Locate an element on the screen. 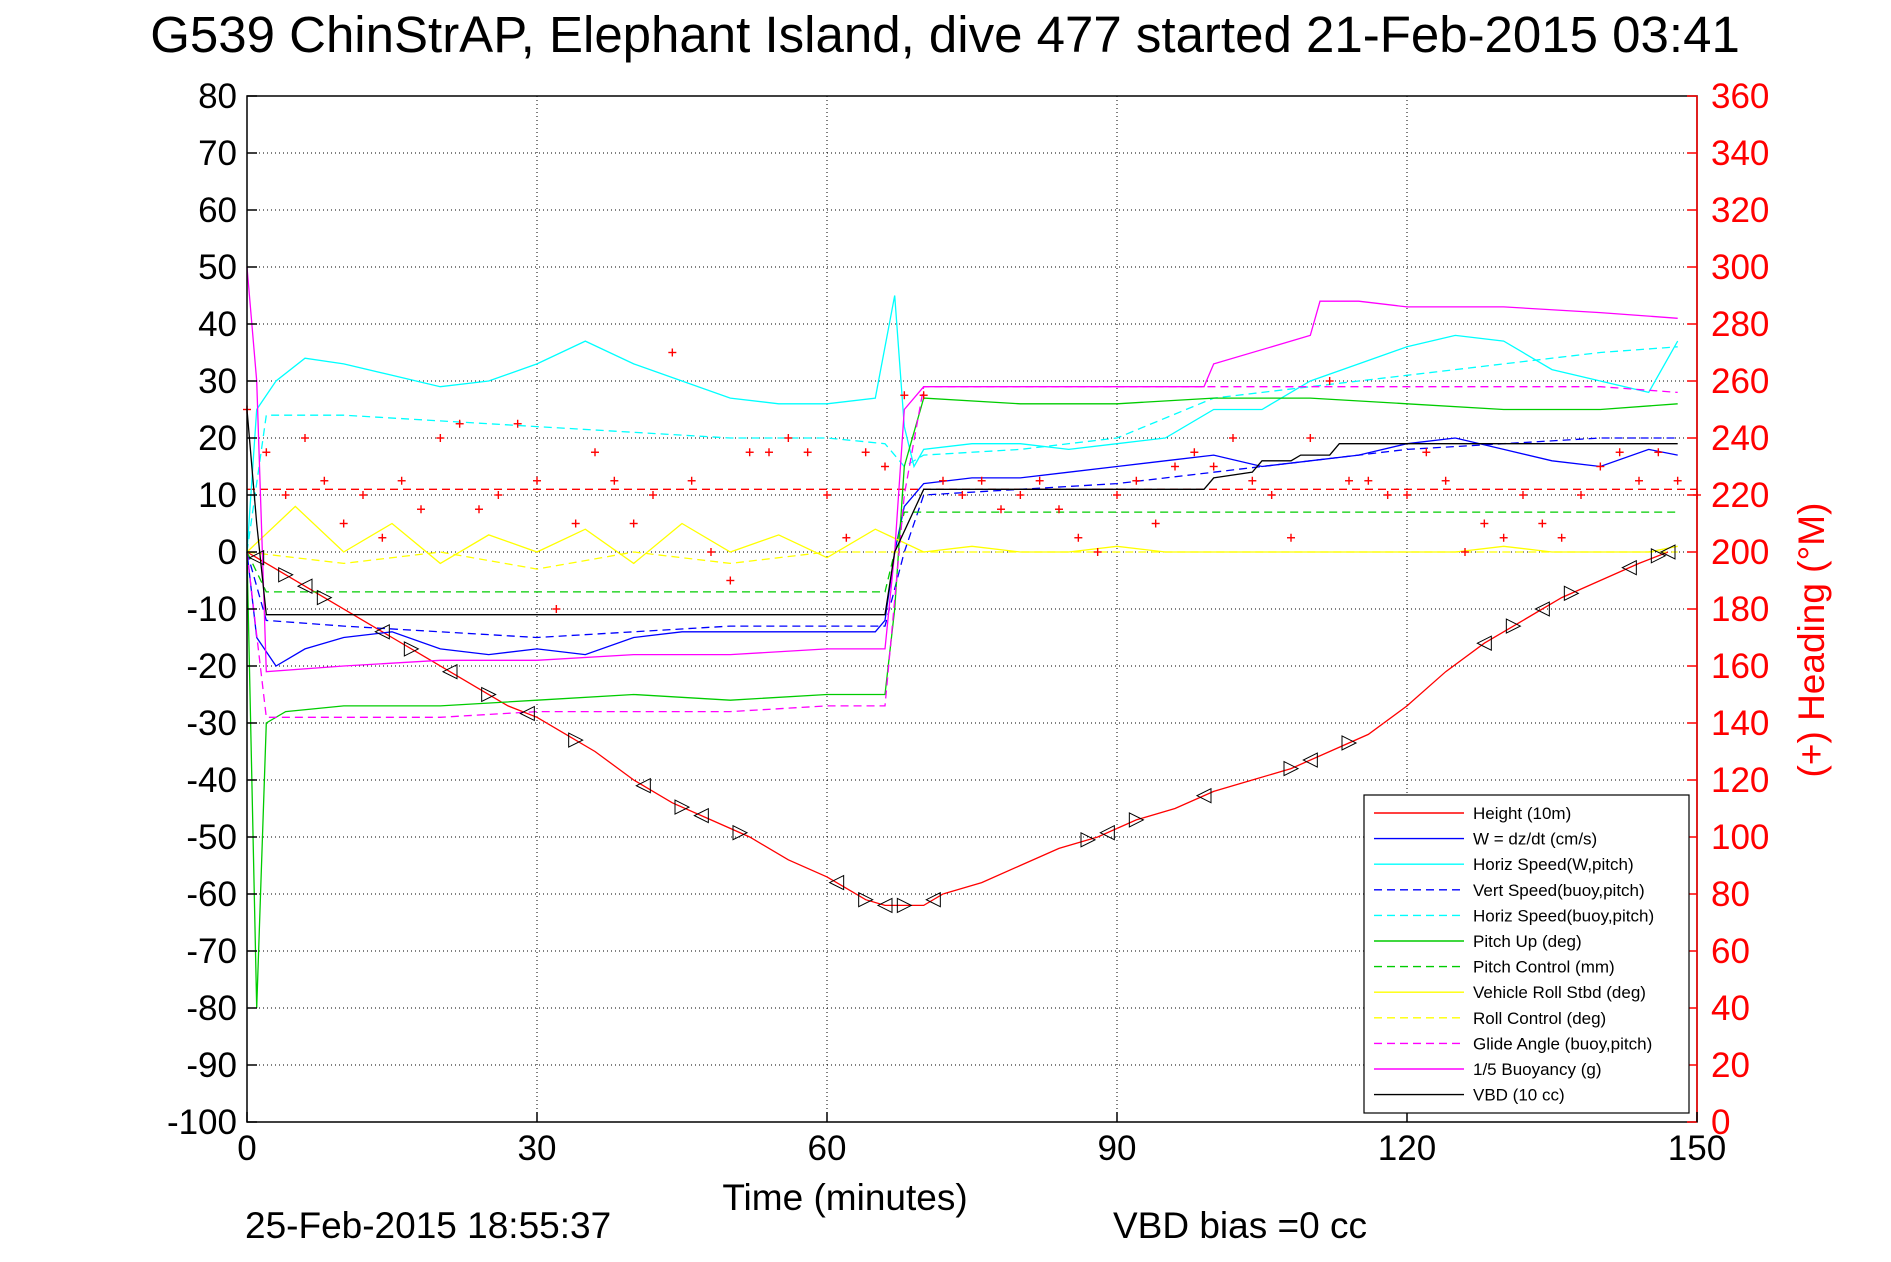 The image size is (1891, 1262). x-tick-label: 150 is located at coordinates (1697, 1148).